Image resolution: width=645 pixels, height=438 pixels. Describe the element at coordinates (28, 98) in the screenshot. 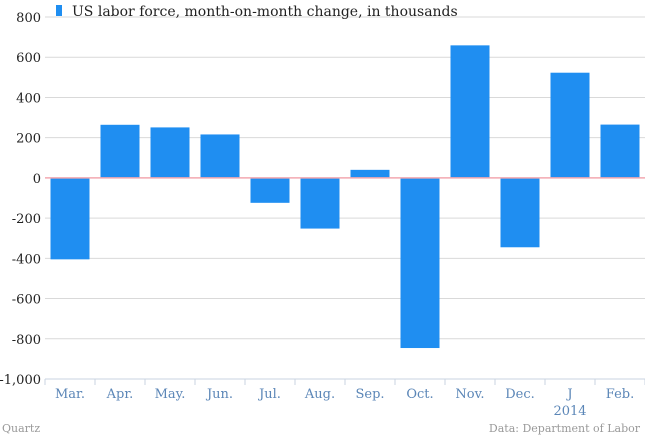

I see `y-tick-label: 400` at that location.